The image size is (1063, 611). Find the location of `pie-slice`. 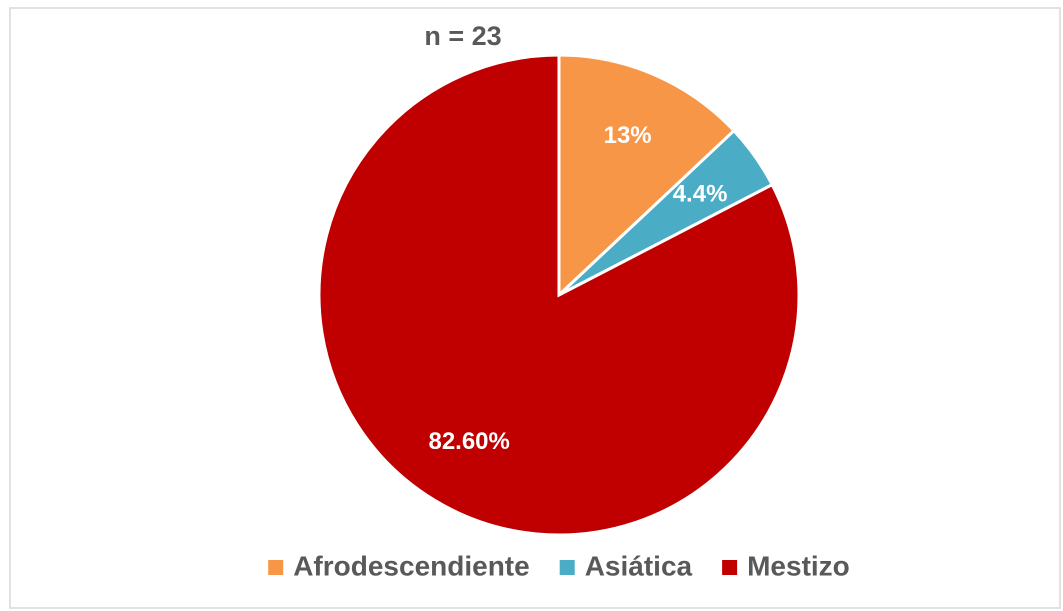

pie-slice is located at coordinates (647, 176).